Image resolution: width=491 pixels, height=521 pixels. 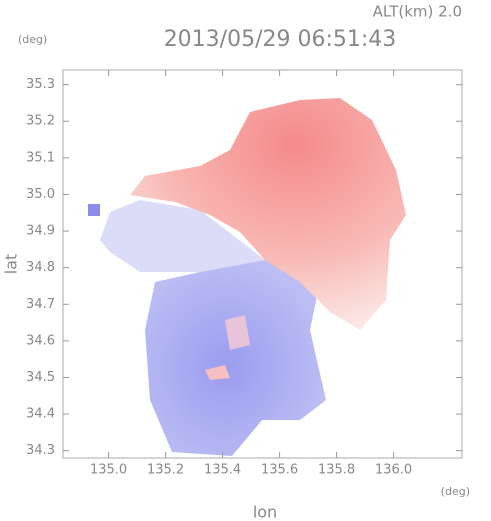 What do you see at coordinates (40, 157) in the screenshot?
I see `y-tick-label: 35.1` at bounding box center [40, 157].